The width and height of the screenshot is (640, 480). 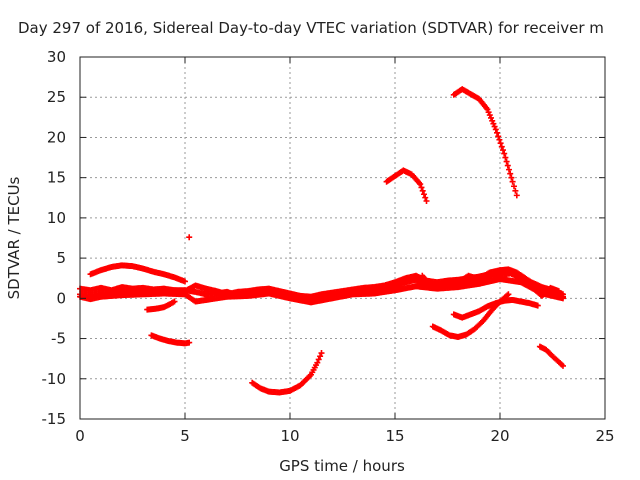 What do you see at coordinates (342, 466) in the screenshot?
I see `x-axis-label: GPS time / hours` at bounding box center [342, 466].